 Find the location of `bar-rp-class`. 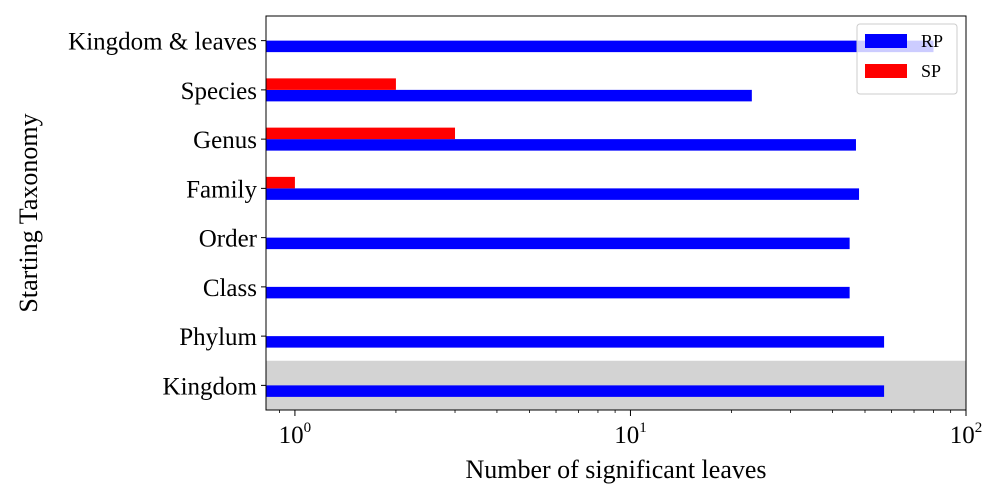

bar-rp-class is located at coordinates (558, 292).